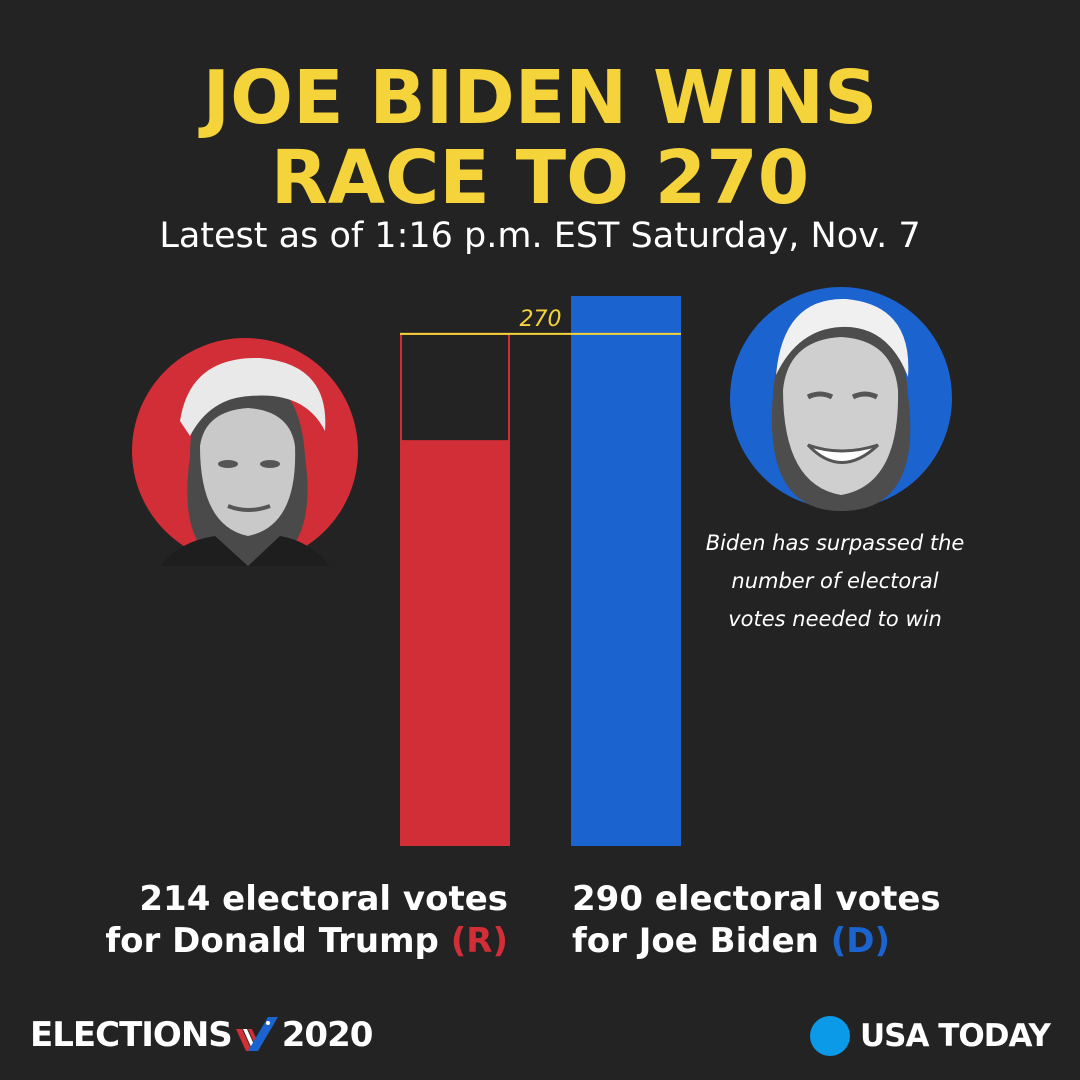 This screenshot has width=1080, height=1080. Describe the element at coordinates (272, 941) in the screenshot. I see `trump-name: for Donald Trump` at that location.